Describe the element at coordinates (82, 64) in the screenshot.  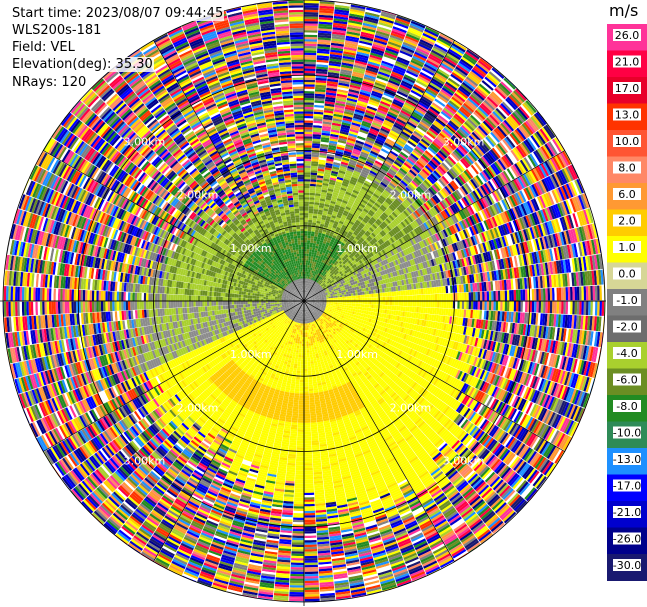
I see `elevation-label: Elevation(deg): 35.30` at that location.